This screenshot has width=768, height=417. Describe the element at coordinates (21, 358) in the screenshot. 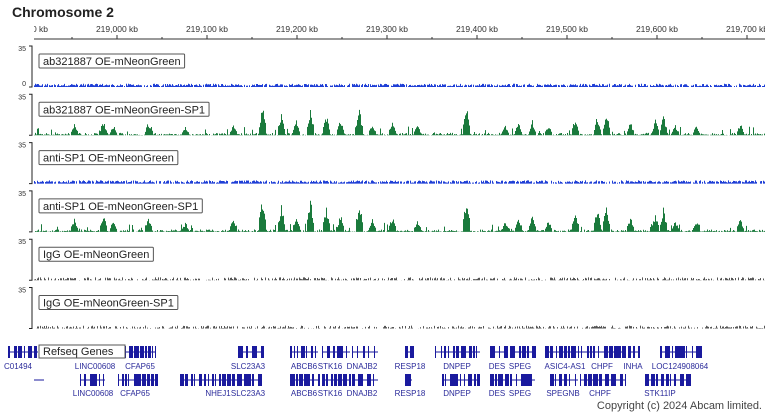

I see `gene-c01494: C01494` at that location.